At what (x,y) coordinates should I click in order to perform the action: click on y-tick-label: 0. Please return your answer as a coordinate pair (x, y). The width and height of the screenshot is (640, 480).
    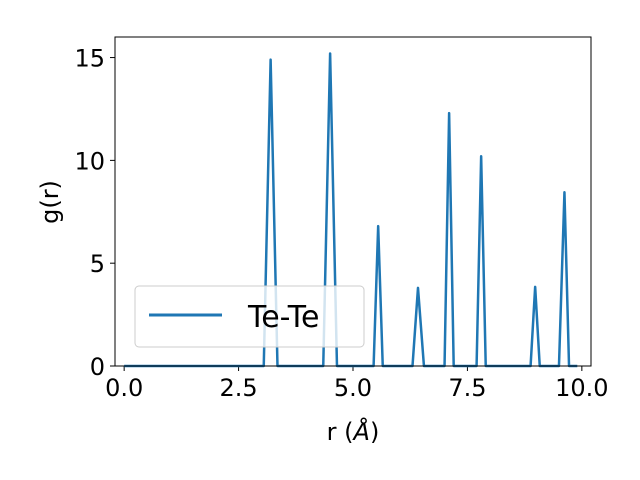
    Looking at the image, I should click on (97, 367).